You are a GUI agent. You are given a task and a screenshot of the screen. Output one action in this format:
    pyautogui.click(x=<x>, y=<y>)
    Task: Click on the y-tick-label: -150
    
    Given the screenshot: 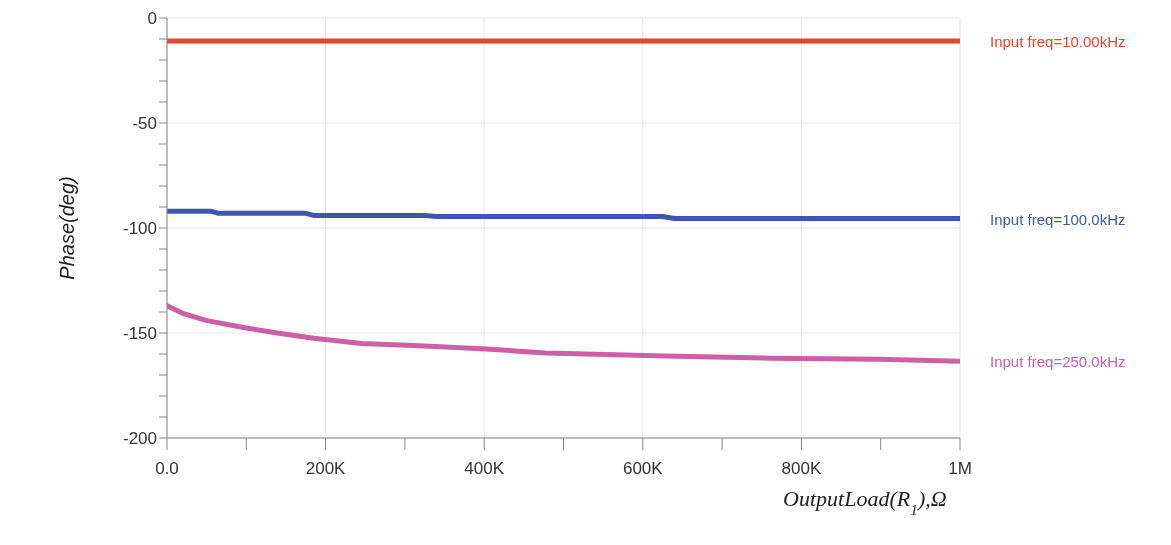 What is the action you would take?
    pyautogui.click(x=139, y=334)
    